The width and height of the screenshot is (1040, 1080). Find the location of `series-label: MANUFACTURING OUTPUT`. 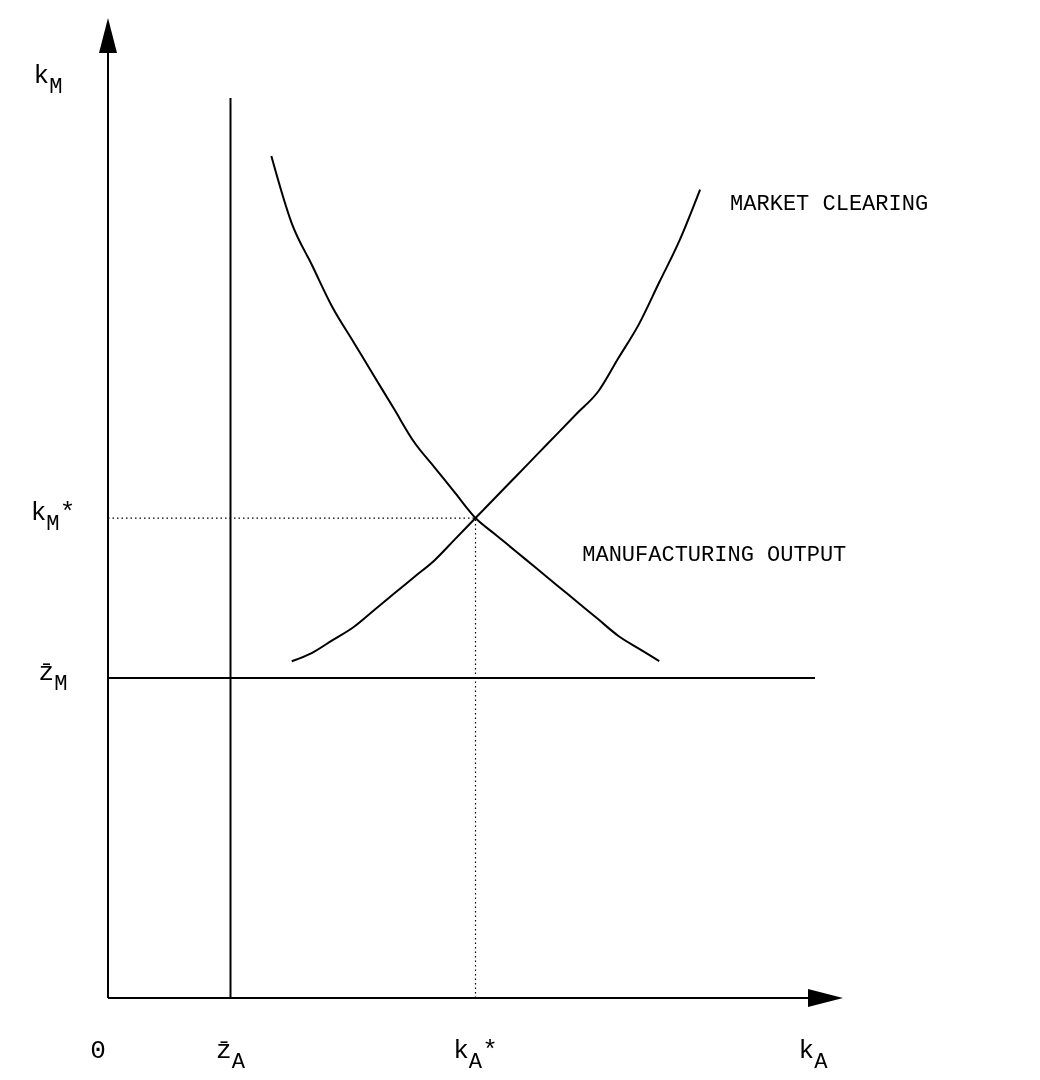

series-label: MANUFACTURING OUTPUT is located at coordinates (714, 556).